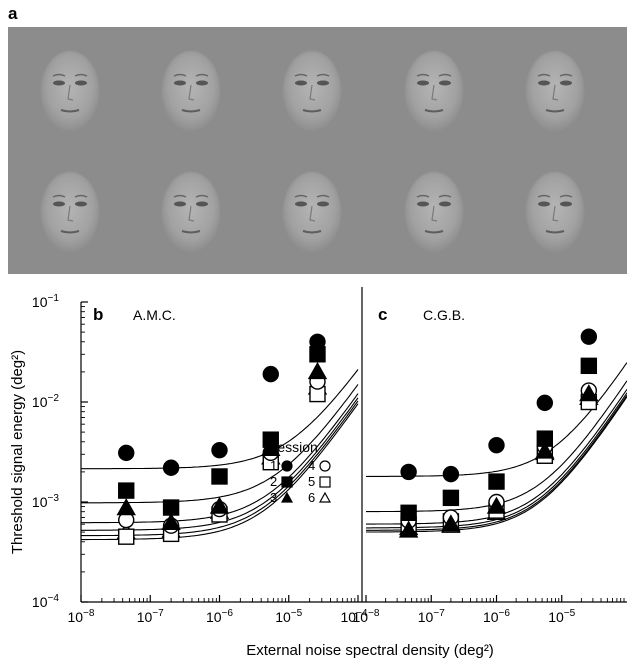 This screenshot has width=627, height=660. I want to click on panel-b-title: A.M.C., so click(154, 315).